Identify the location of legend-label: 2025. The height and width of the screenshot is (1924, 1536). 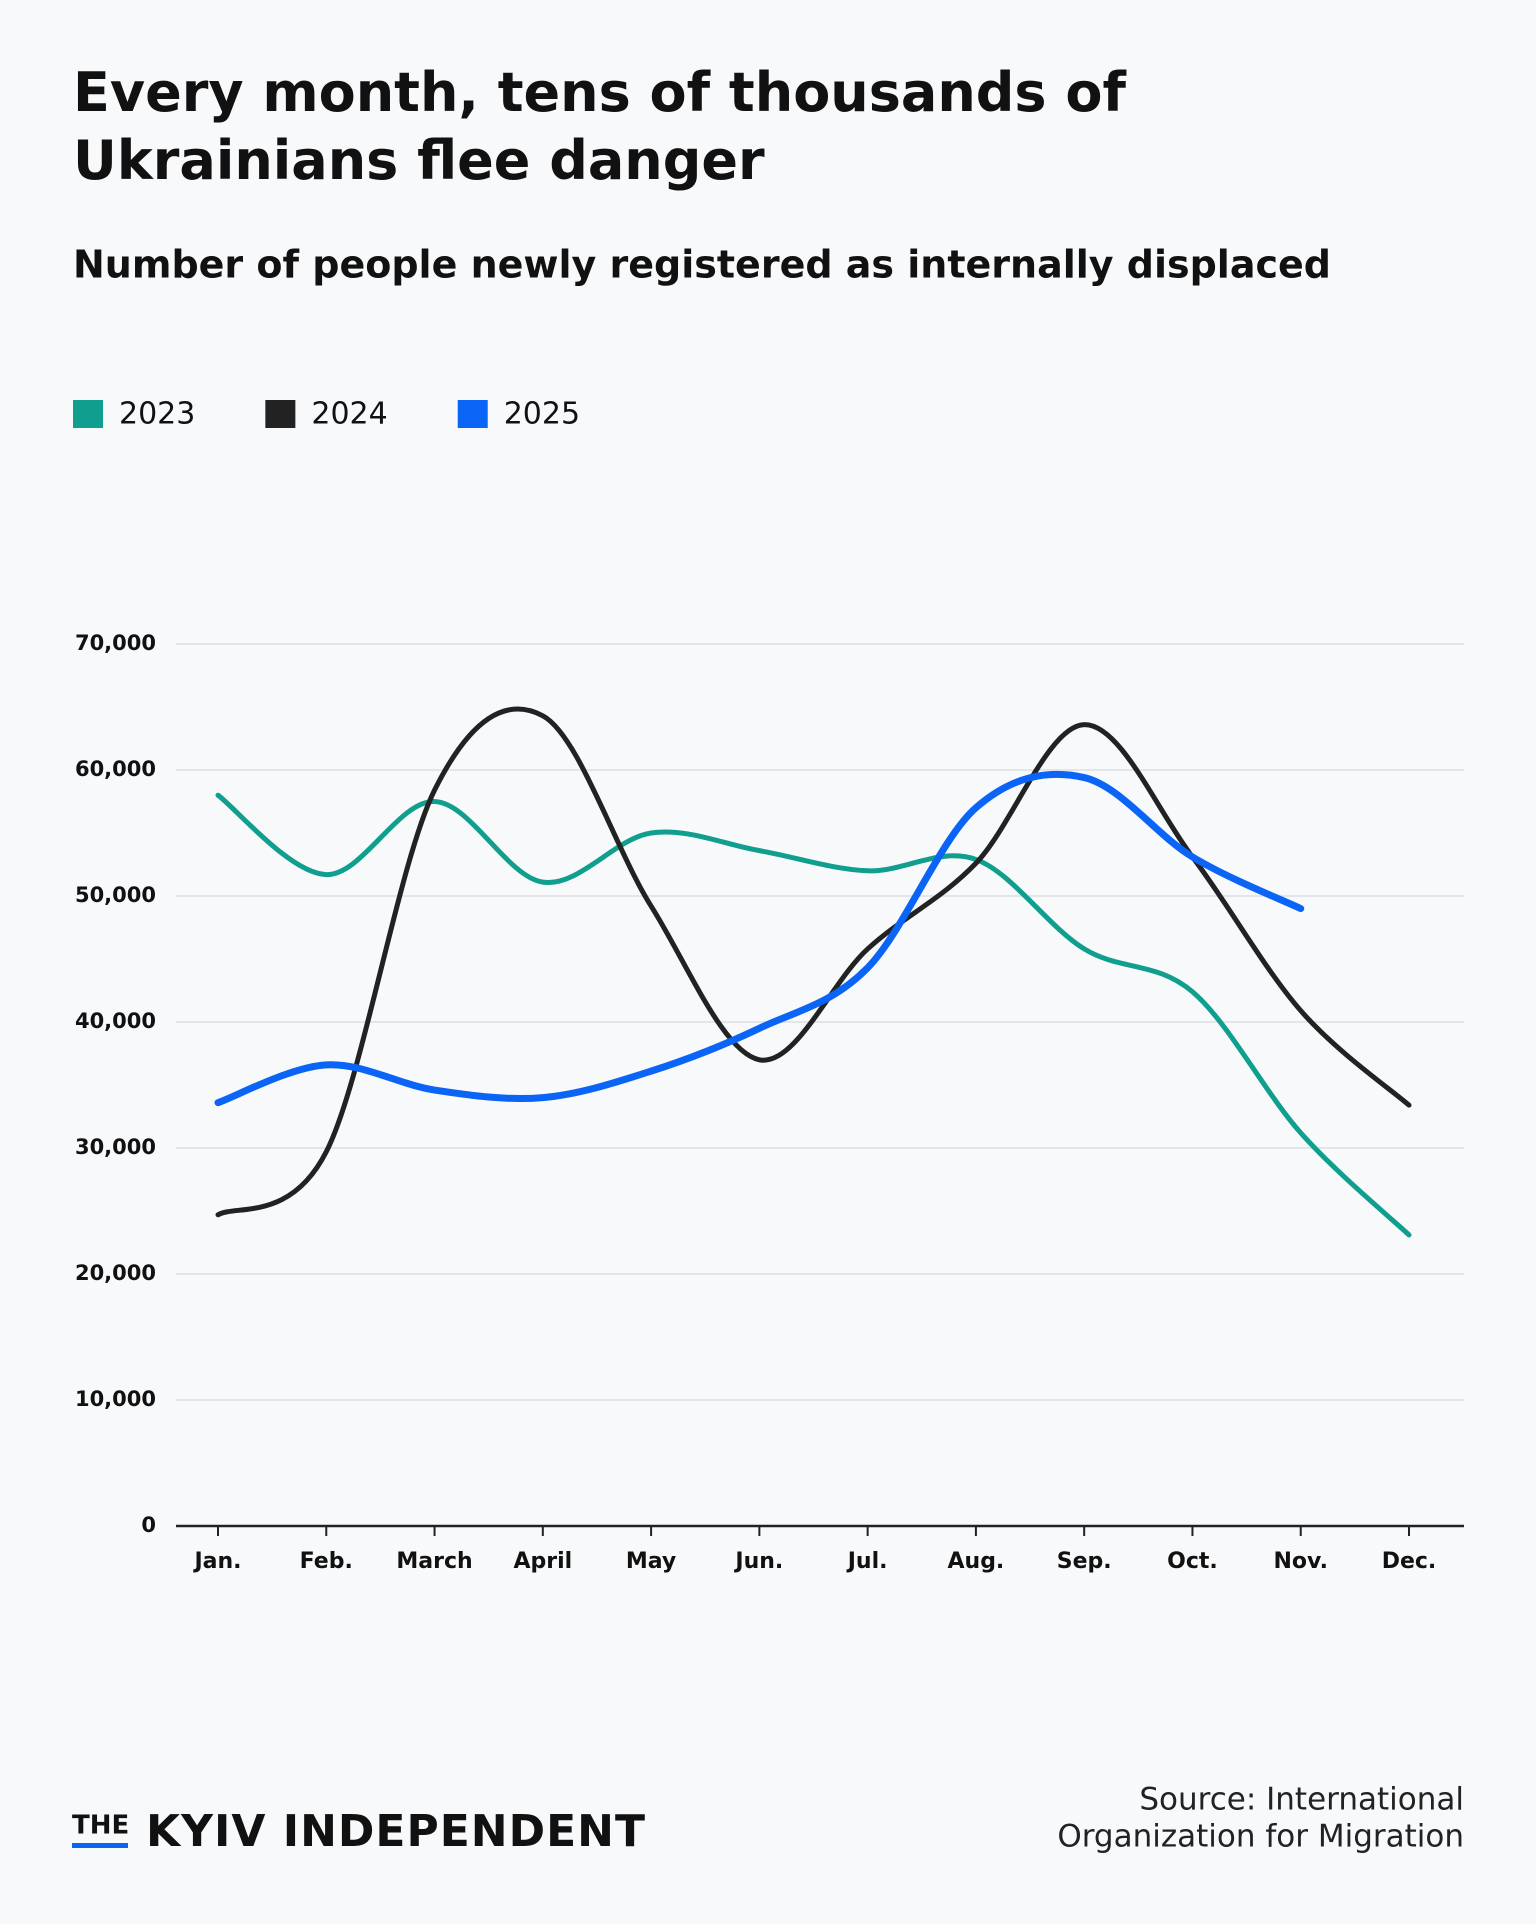
(542, 414).